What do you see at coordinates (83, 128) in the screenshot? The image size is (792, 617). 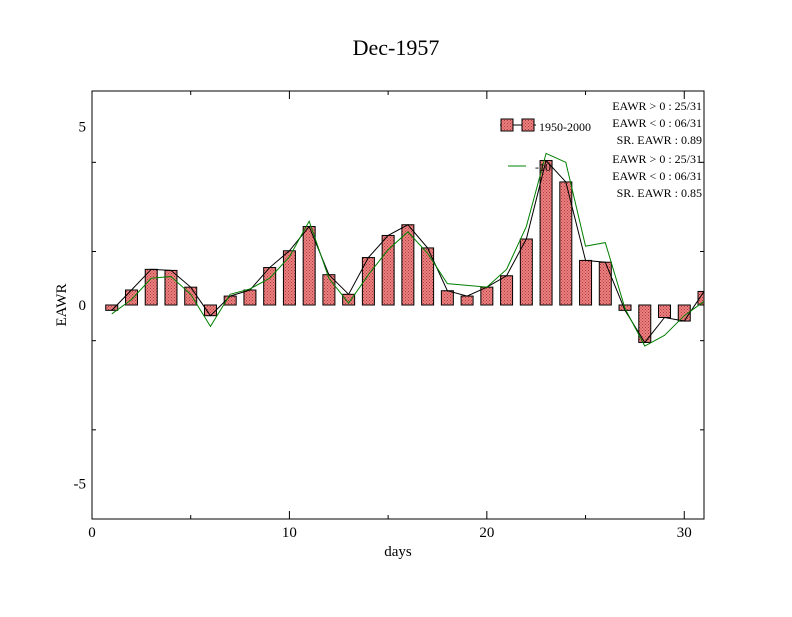 I see `y-tick-label: 5` at bounding box center [83, 128].